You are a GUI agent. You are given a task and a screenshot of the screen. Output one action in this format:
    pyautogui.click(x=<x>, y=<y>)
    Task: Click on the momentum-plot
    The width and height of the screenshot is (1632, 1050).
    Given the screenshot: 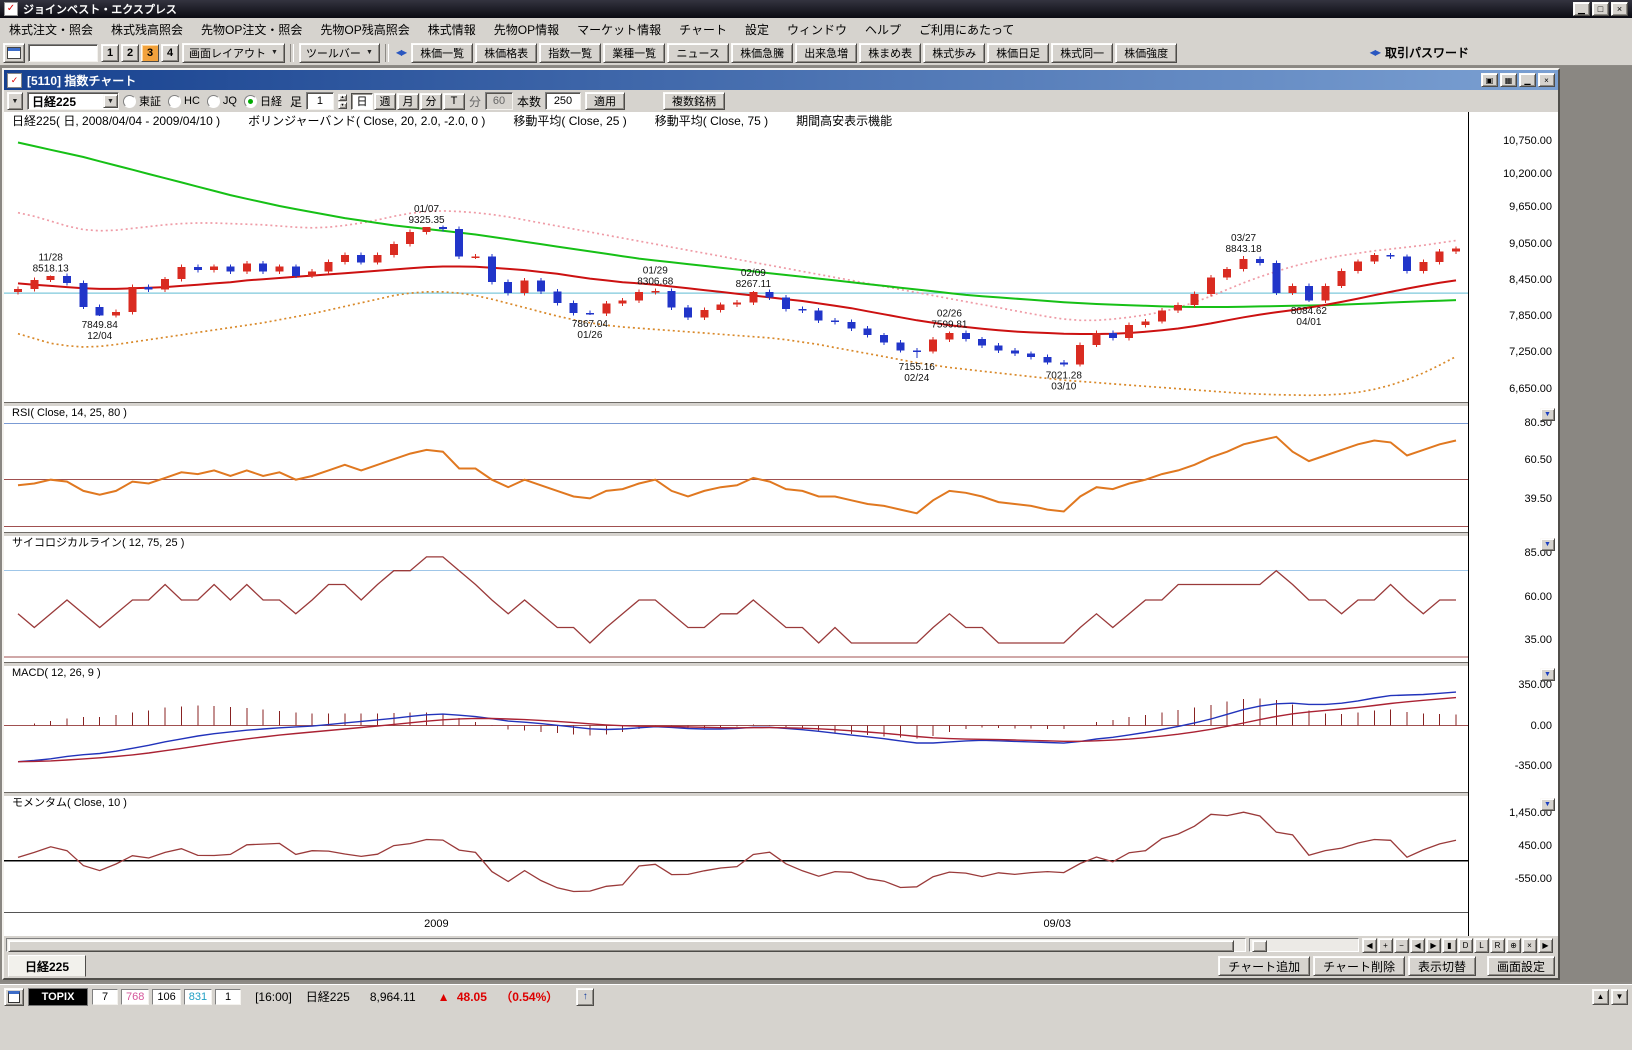 What is the action you would take?
    pyautogui.click(x=736, y=861)
    